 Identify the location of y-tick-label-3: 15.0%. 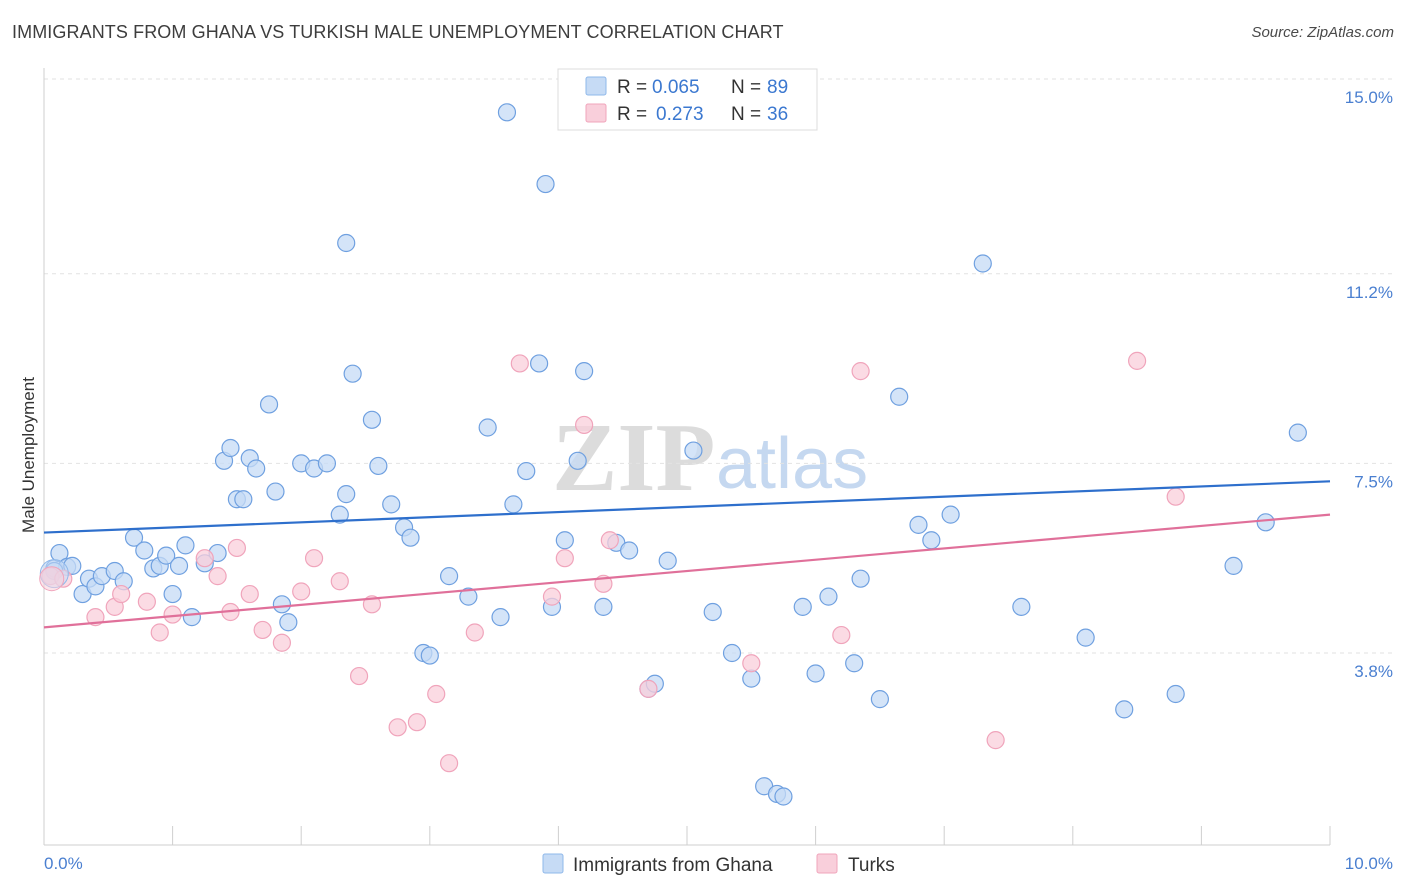
(1369, 97).